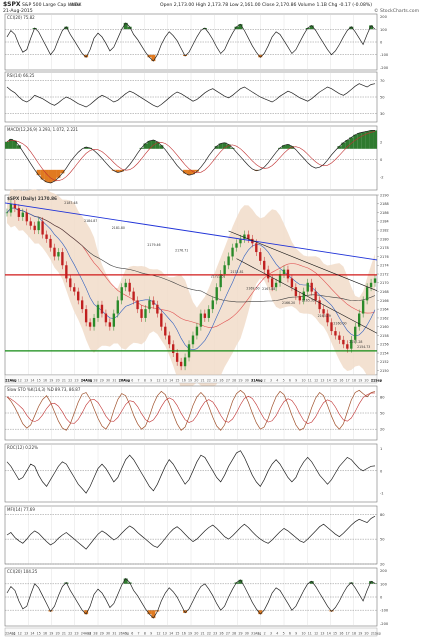  What do you see at coordinates (22, 571) in the screenshot?
I see `cci-bottom-label: CCI(20) 104.25` at bounding box center [22, 571].